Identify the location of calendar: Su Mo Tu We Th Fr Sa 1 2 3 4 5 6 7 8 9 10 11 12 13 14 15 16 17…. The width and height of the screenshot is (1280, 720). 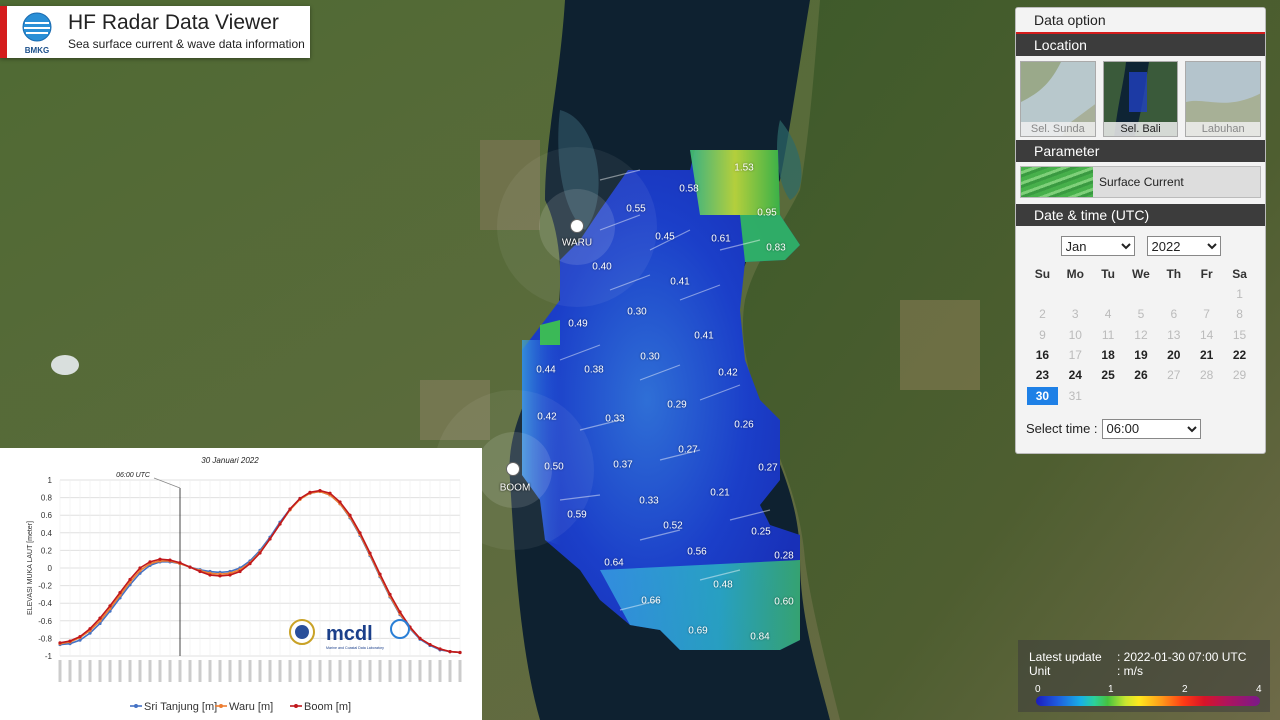
(1141, 335).